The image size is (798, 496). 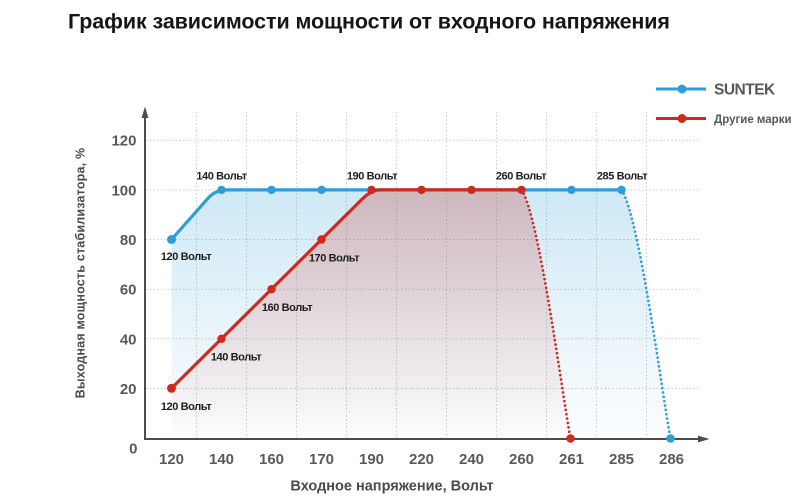 What do you see at coordinates (271, 459) in the screenshot?
I see `svg-text: 160` at bounding box center [271, 459].